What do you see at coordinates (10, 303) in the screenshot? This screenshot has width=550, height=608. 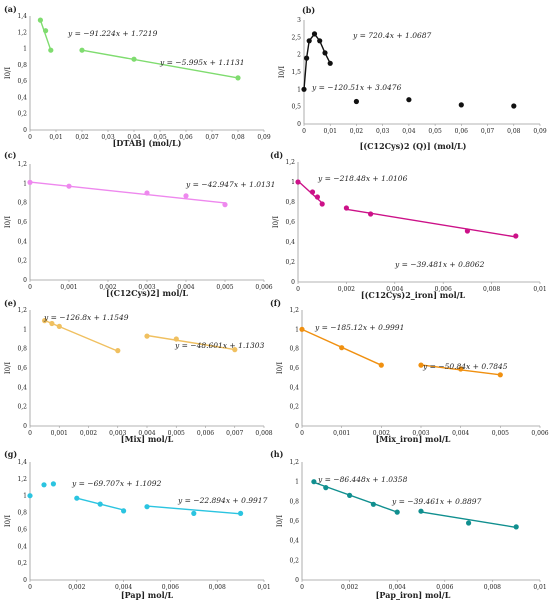 I see `panel-label: (e)` at bounding box center [10, 303].